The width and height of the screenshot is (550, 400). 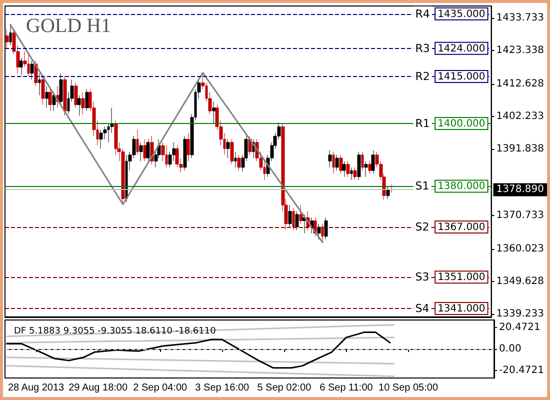 What do you see at coordinates (520, 248) in the screenshot?
I see `y-tick-label: 1360.023` at bounding box center [520, 248].